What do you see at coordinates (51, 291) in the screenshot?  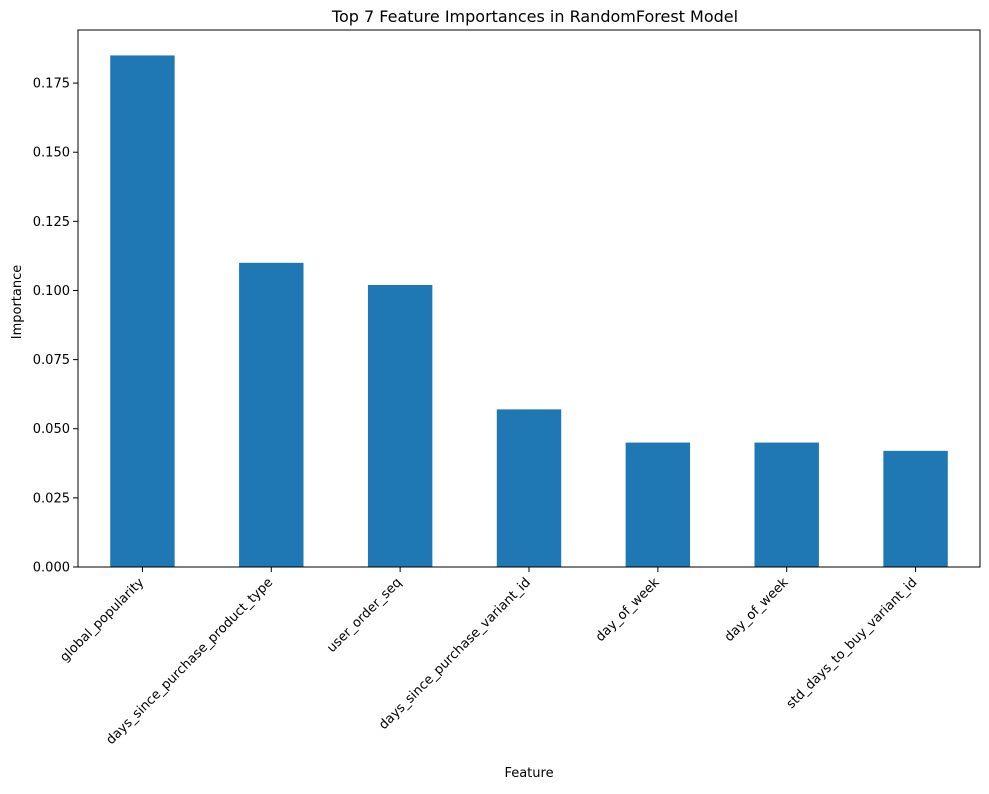 I see `y-tick-label-5: 0.100` at bounding box center [51, 291].